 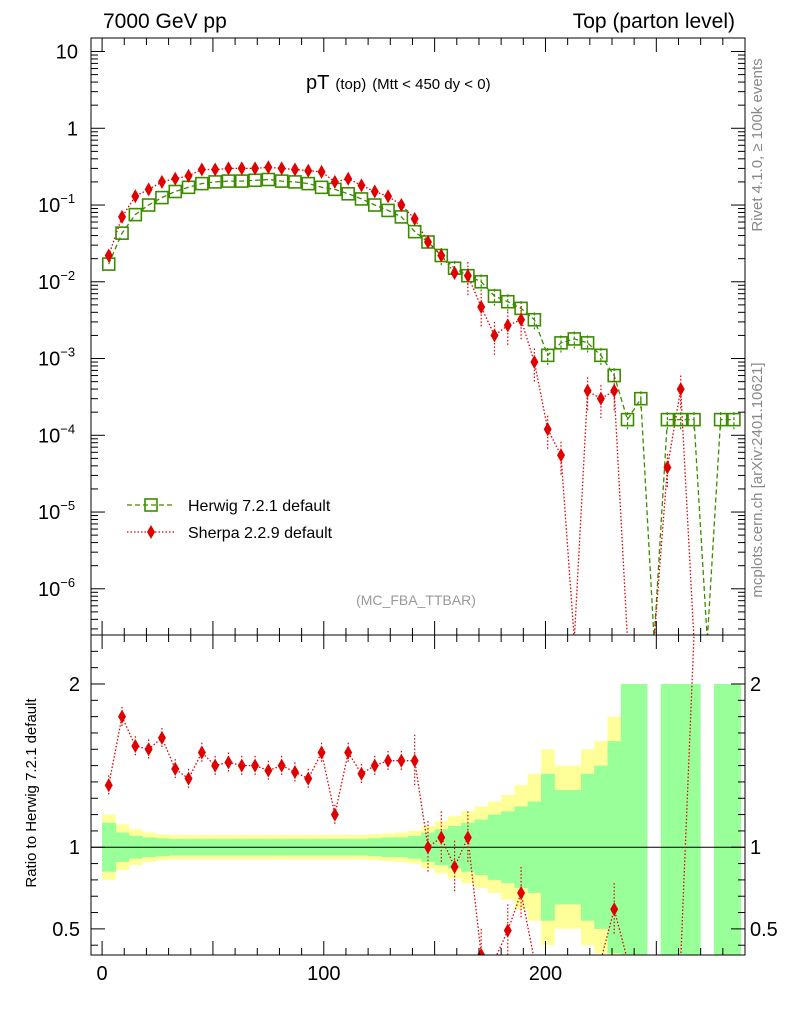 I want to click on legend-sherpa-marker, so click(x=151, y=532).